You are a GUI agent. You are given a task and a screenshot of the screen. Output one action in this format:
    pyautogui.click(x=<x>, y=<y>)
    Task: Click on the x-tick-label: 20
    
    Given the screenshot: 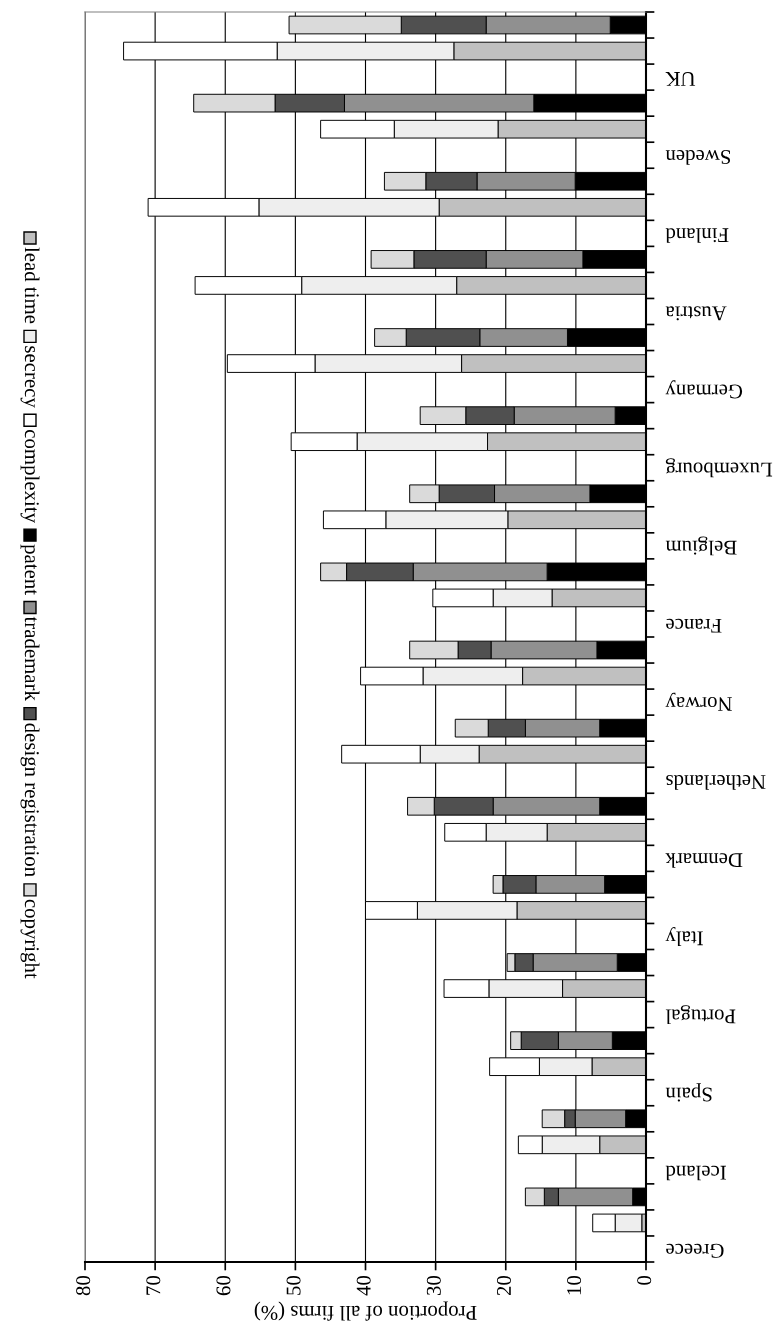 What is the action you would take?
    pyautogui.click(x=503, y=1285)
    